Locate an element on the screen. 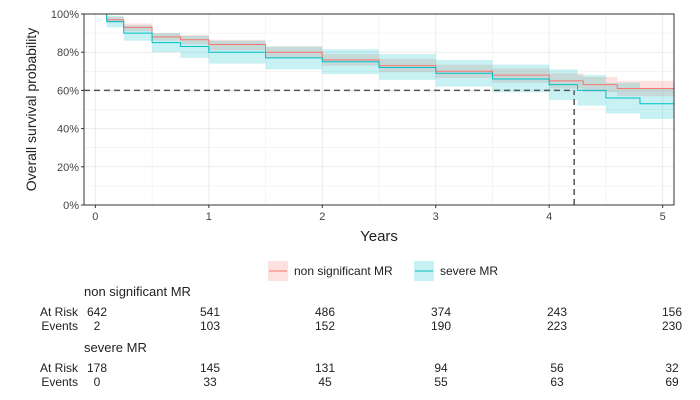 This screenshot has height=400, width=700. y-tick-label: 20% is located at coordinates (68, 168).